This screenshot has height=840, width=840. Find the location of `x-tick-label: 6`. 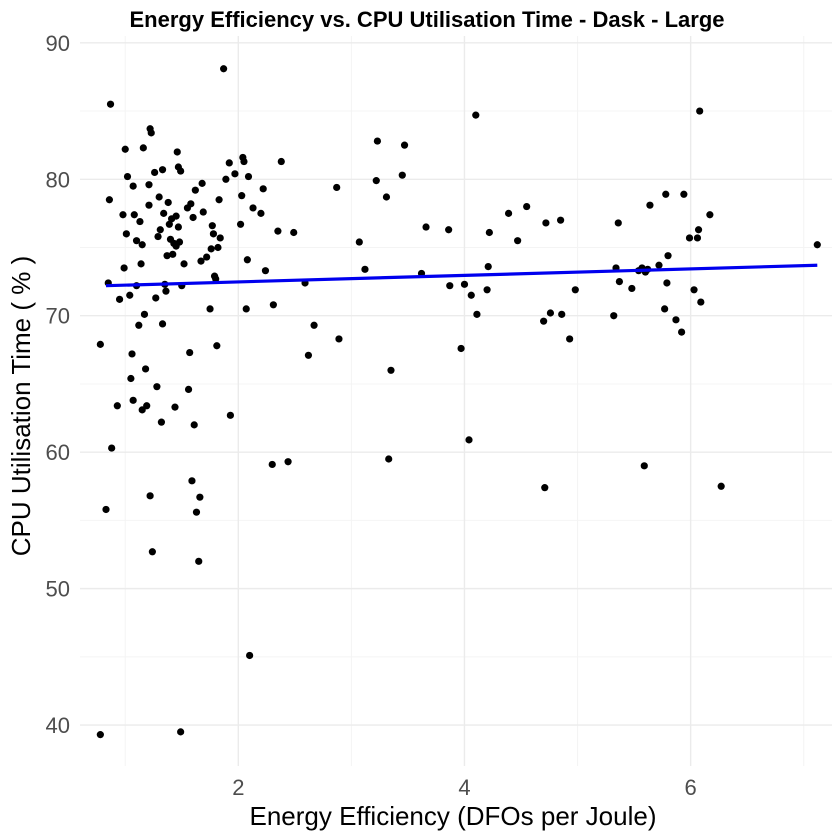

x-tick-label: 6 is located at coordinates (691, 787).